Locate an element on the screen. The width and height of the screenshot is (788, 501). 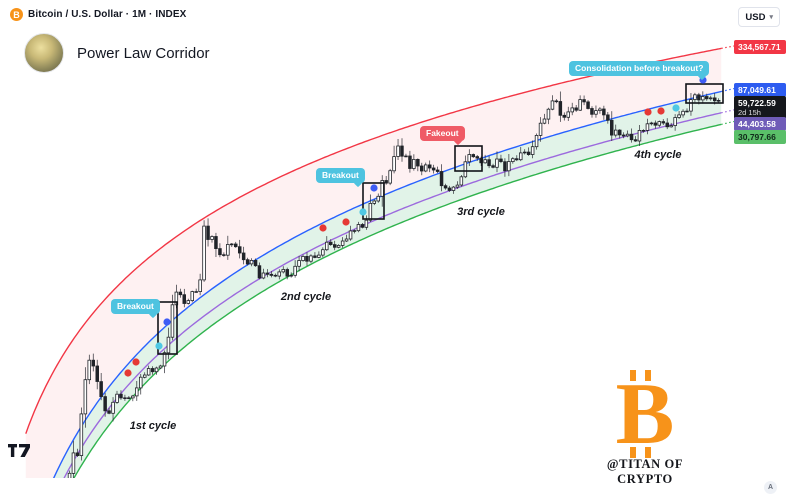
bitcoin-icon: B is located at coordinates (16, 14).